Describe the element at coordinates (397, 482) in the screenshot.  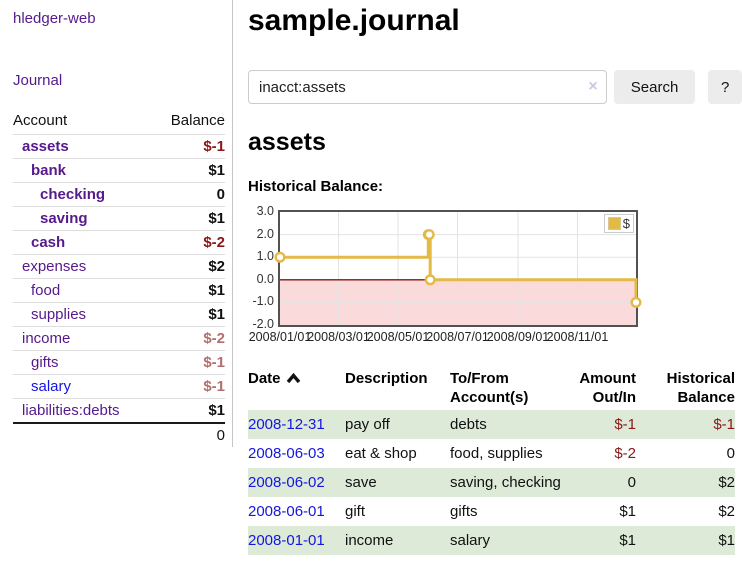
I see `transaction-description: save` at that location.